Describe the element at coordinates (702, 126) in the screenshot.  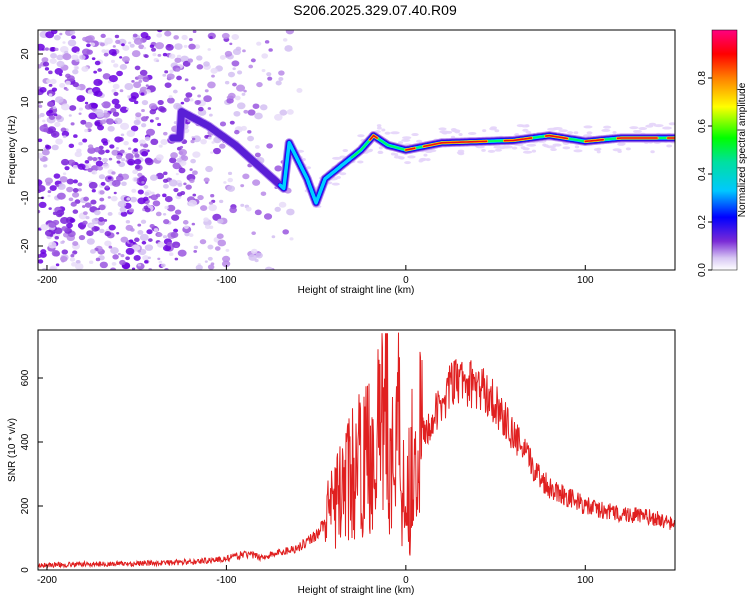
I see `colorbar-tick-label: 0.6` at that location.